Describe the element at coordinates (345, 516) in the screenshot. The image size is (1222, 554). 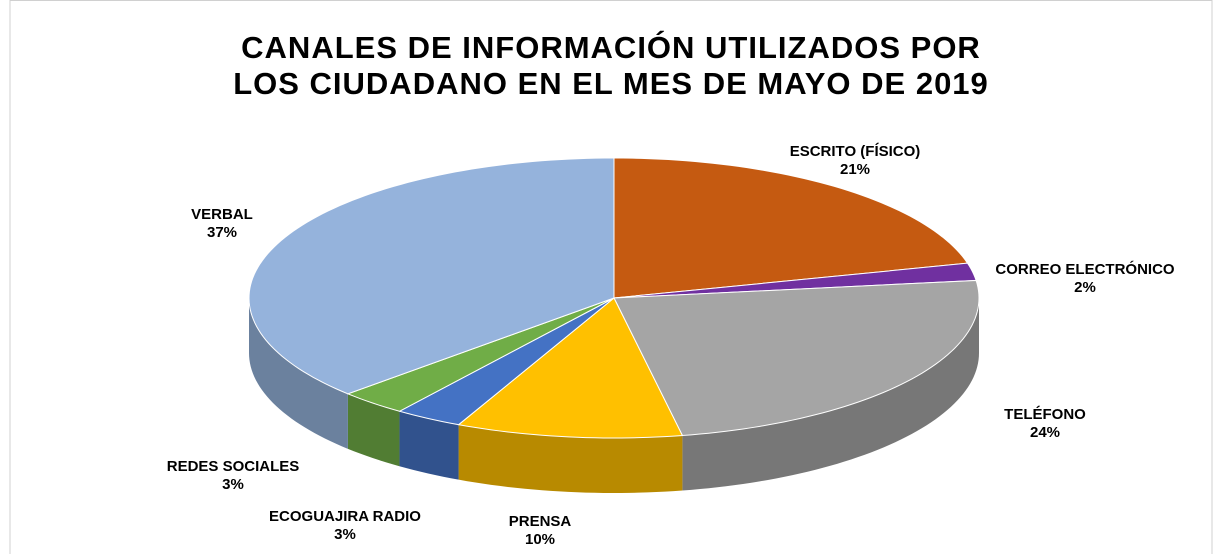
I see `category-label: ECOGUAJIRA RADIO` at that location.